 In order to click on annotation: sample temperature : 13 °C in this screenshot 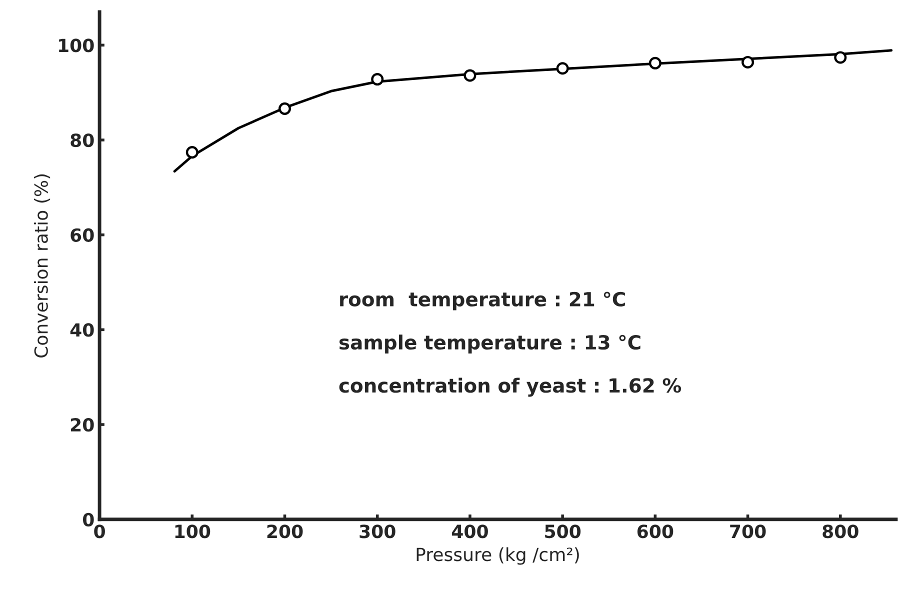, I will do `click(489, 344)`.